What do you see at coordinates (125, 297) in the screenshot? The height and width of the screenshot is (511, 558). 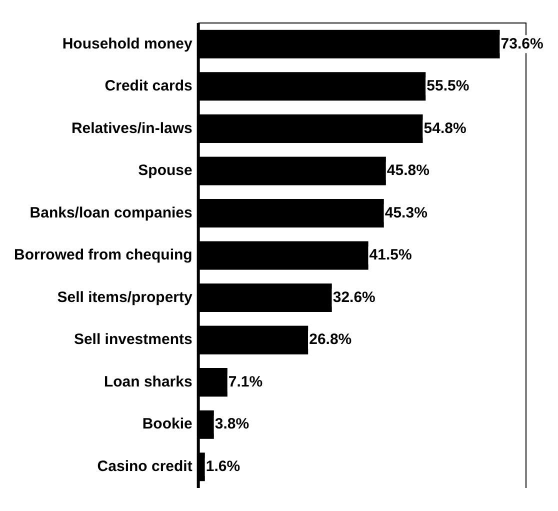 I see `y-tick-label: Sell items/property` at bounding box center [125, 297].